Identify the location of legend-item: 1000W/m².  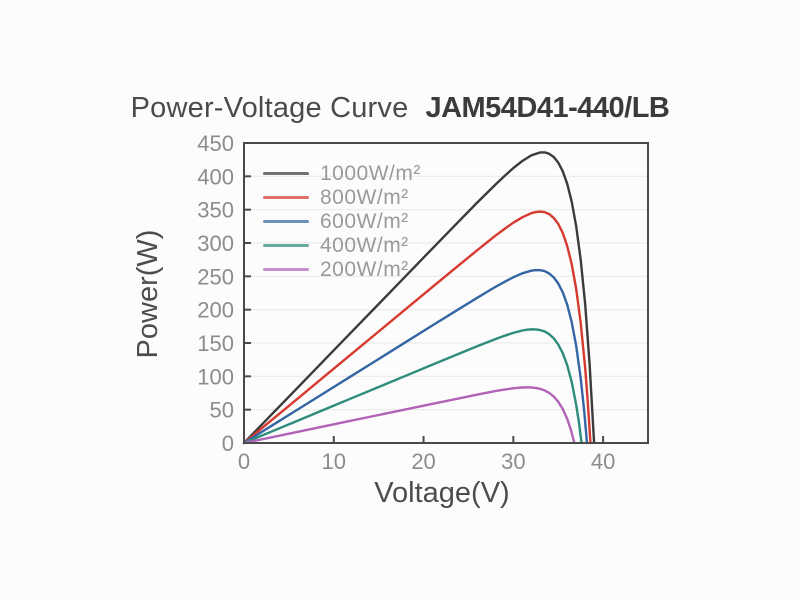
(342, 173).